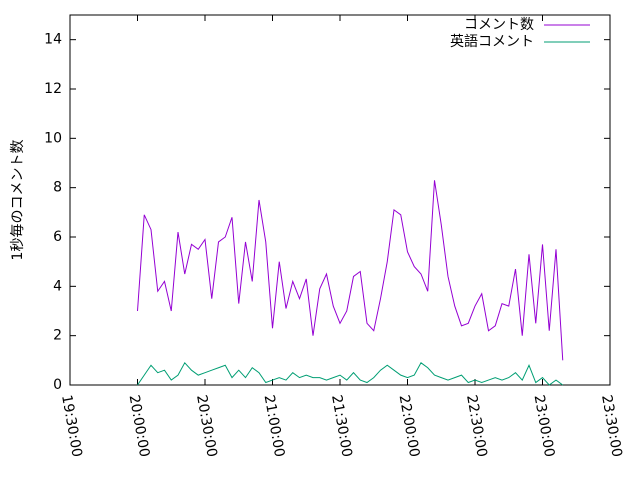  I want to click on x-tick-label: 23:30:00, so click(611, 426).